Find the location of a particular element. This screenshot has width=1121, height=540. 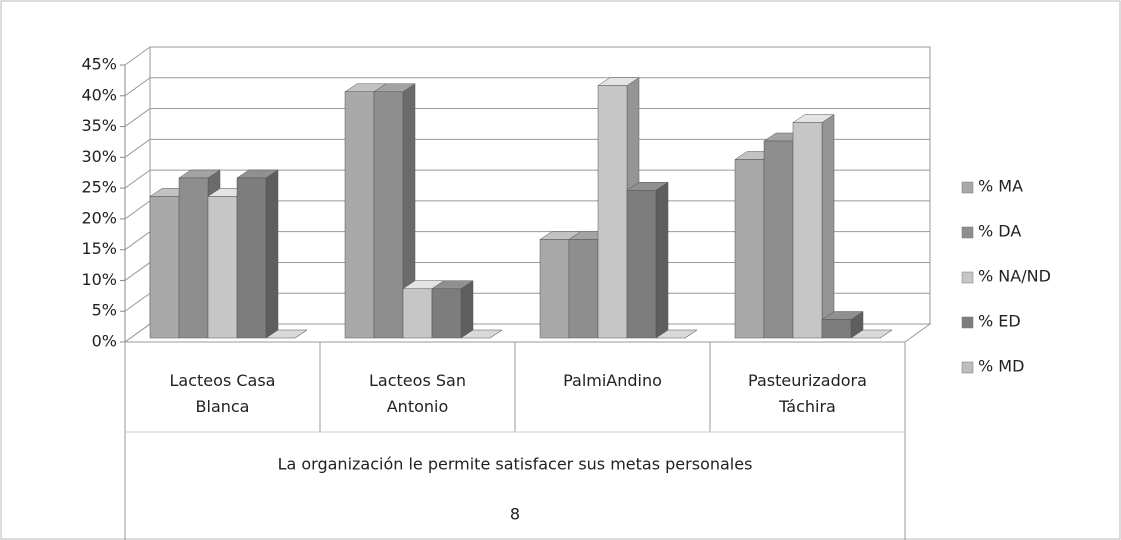

y-tick-label: 30% is located at coordinates (99, 156).